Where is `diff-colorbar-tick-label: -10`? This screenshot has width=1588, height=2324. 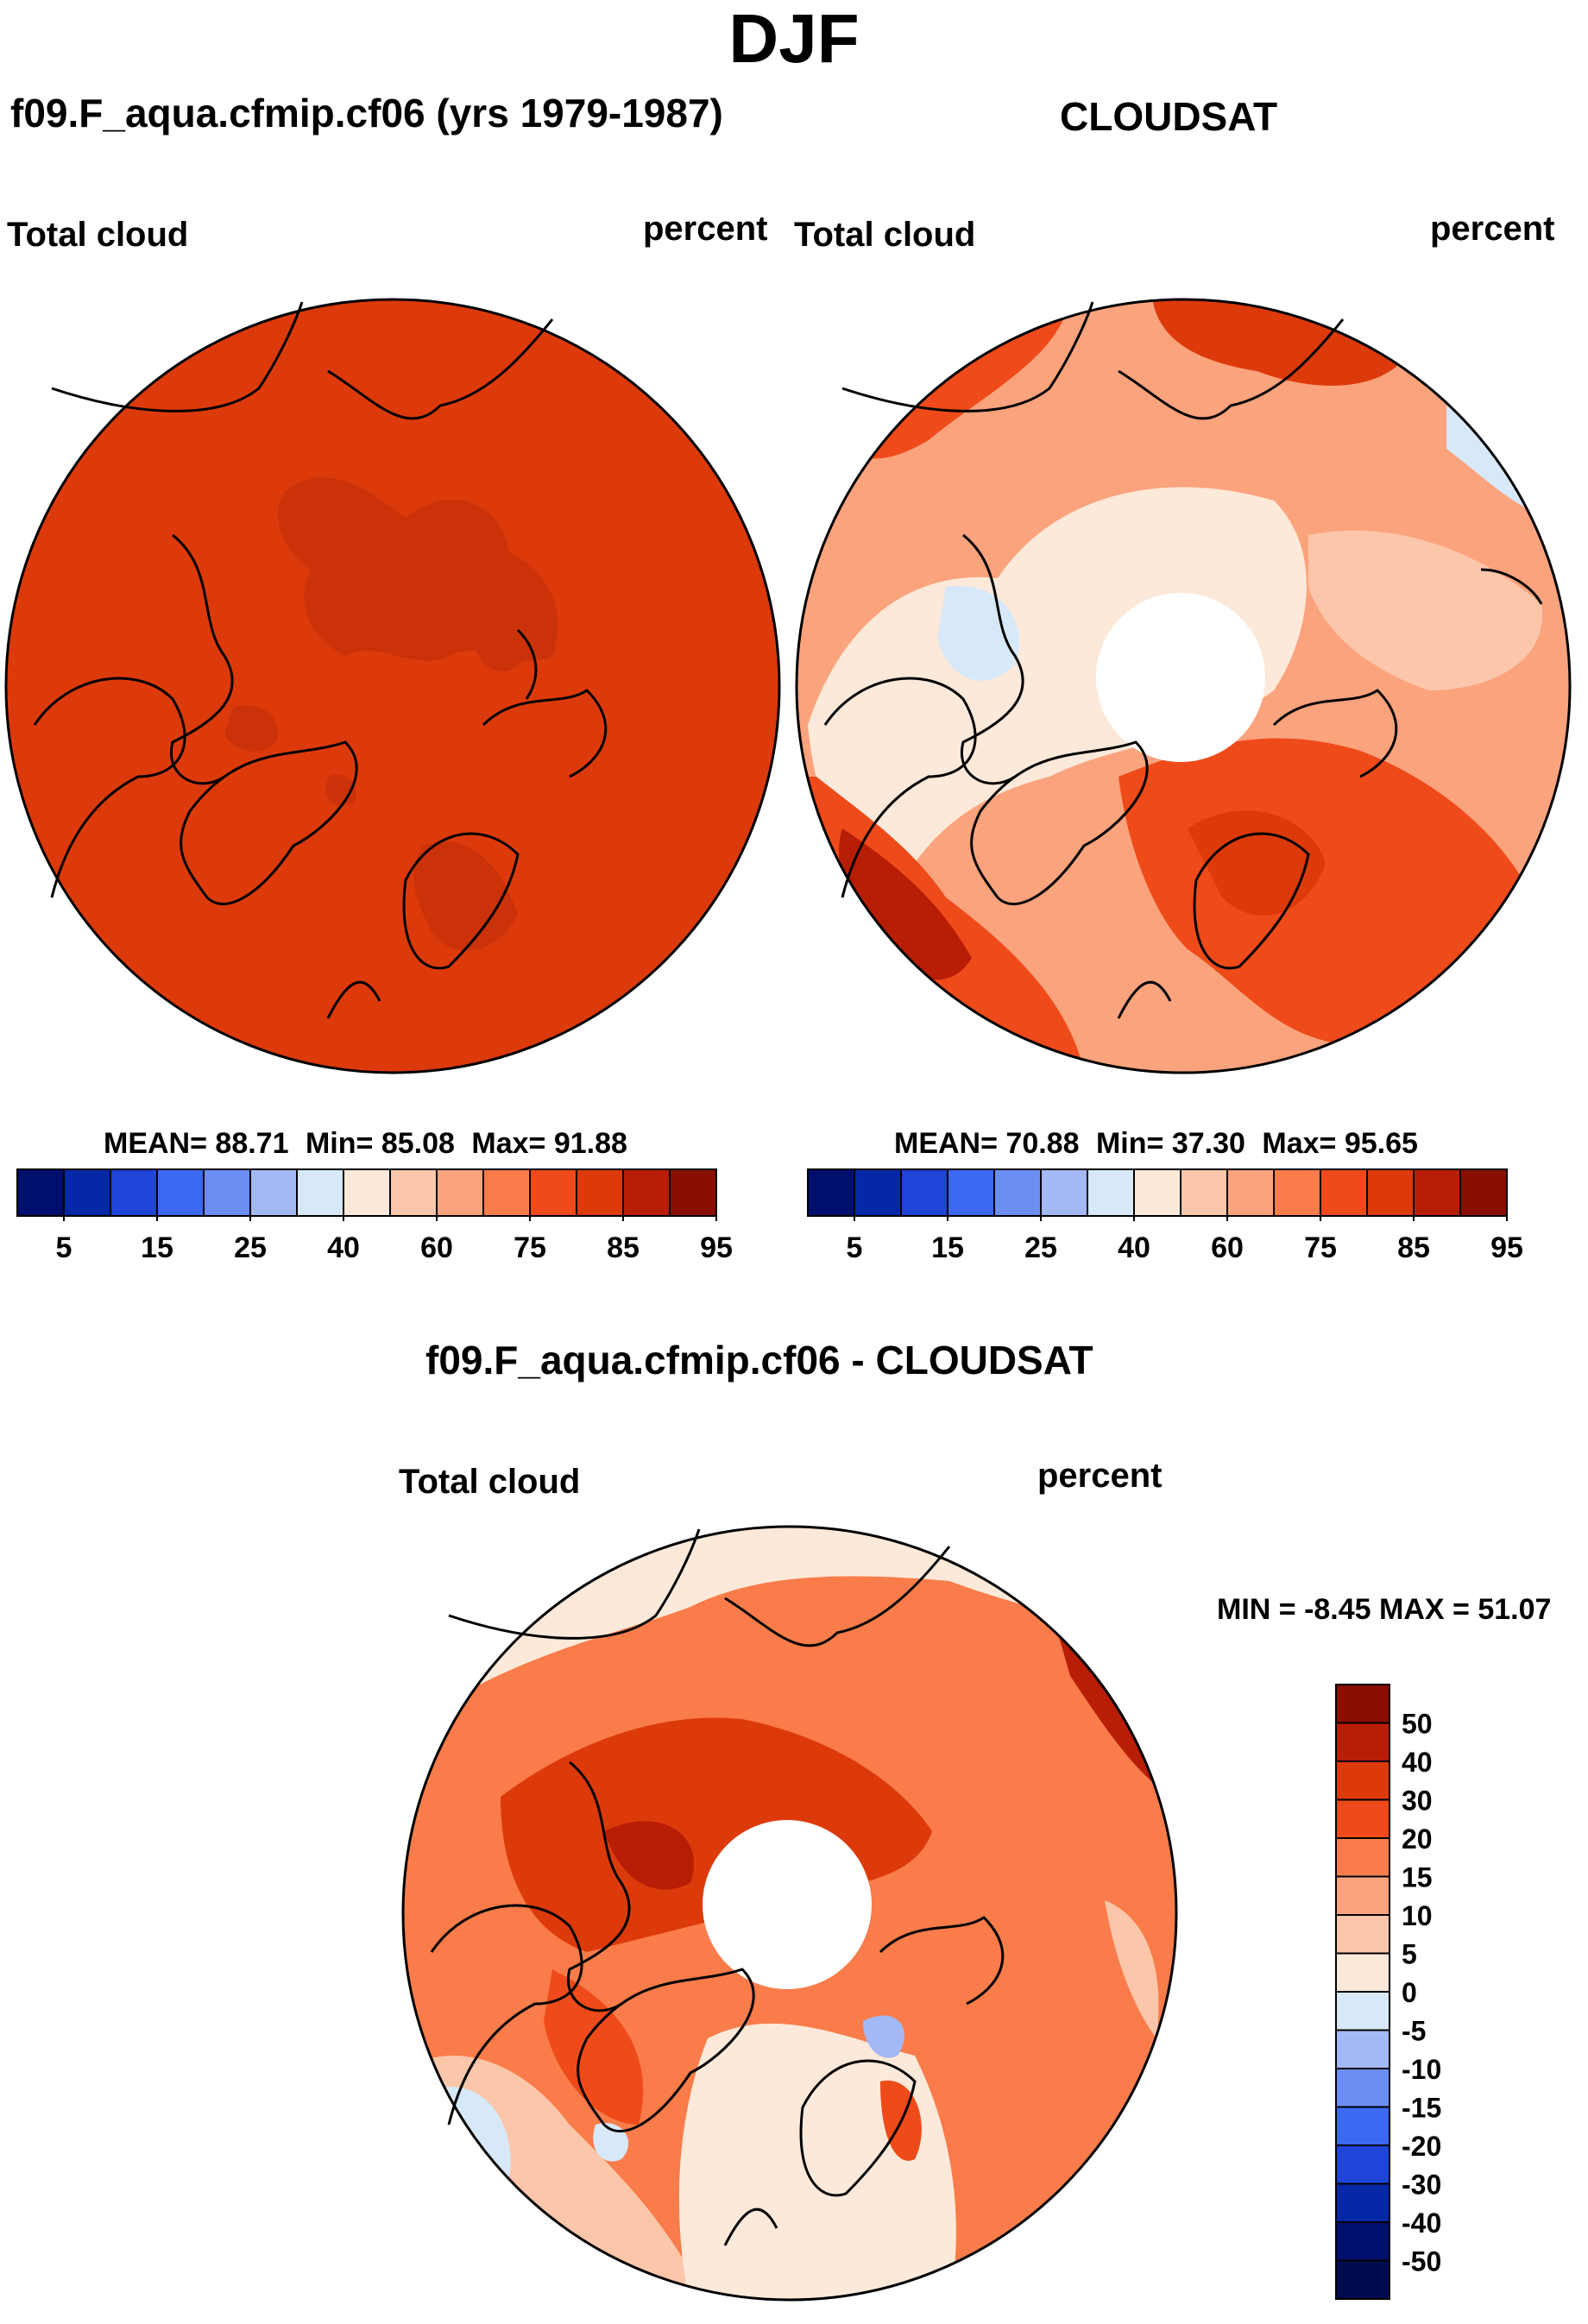
diff-colorbar-tick-label: -10 is located at coordinates (1422, 2069).